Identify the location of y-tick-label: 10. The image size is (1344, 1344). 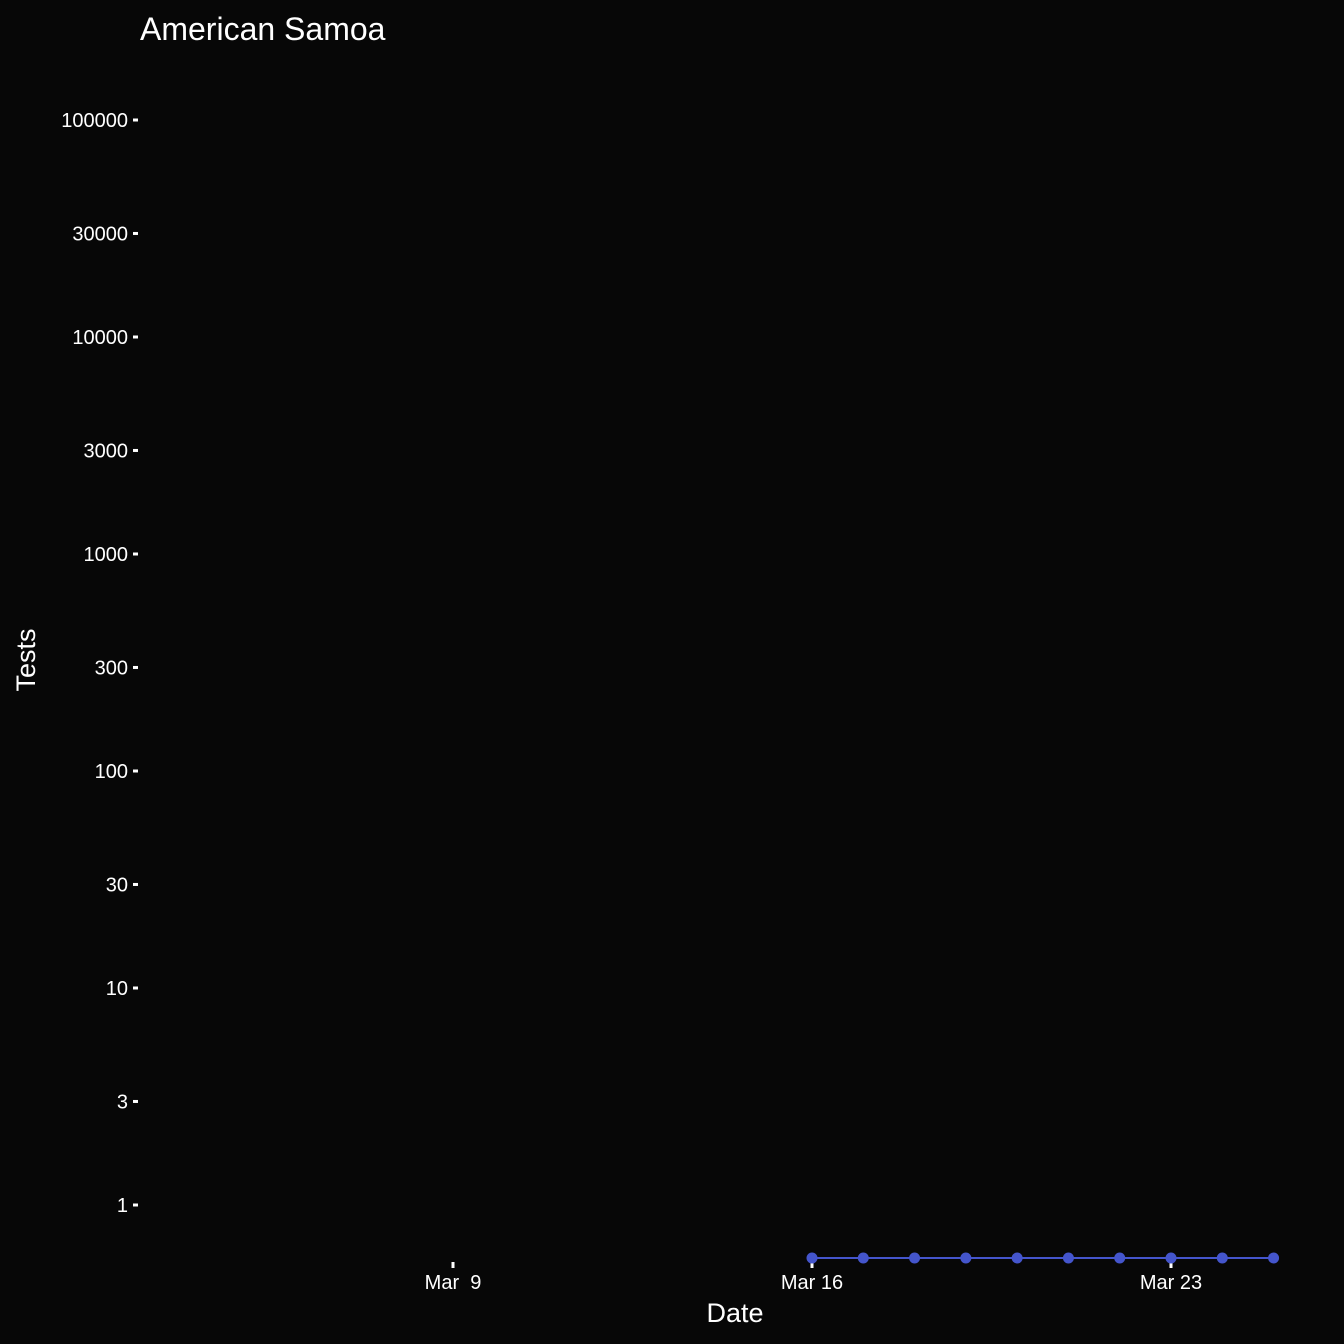
(117, 989).